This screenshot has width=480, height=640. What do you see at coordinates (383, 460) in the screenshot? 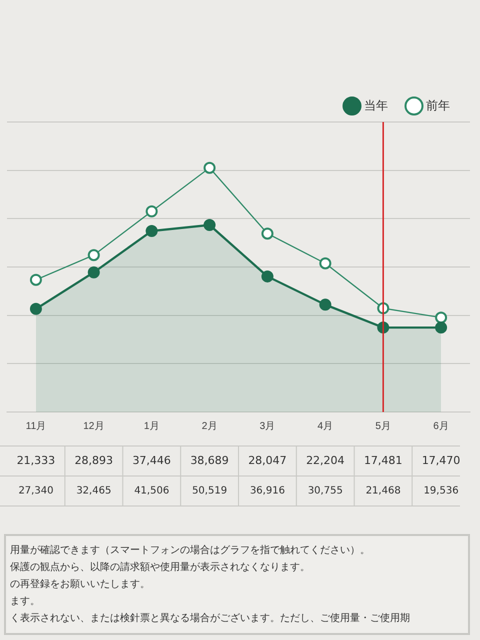
I see `data-label: 17,481` at bounding box center [383, 460].